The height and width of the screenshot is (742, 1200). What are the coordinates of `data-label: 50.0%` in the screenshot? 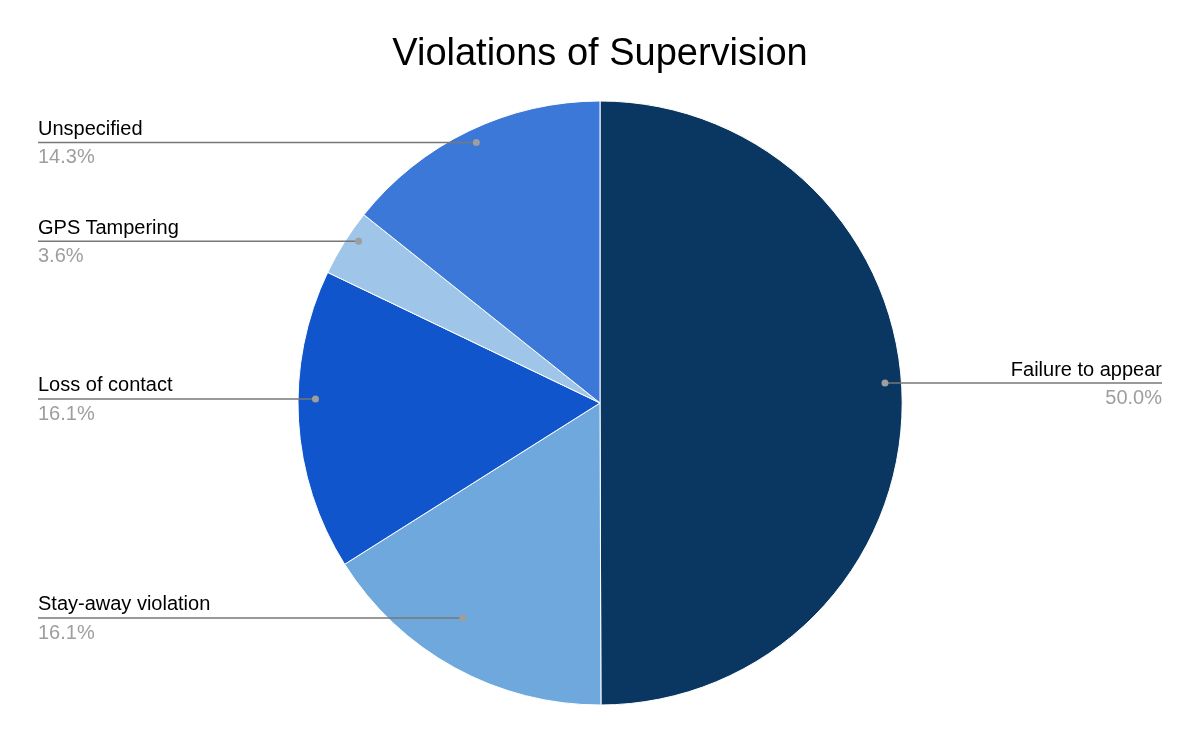 It's located at (1134, 396).